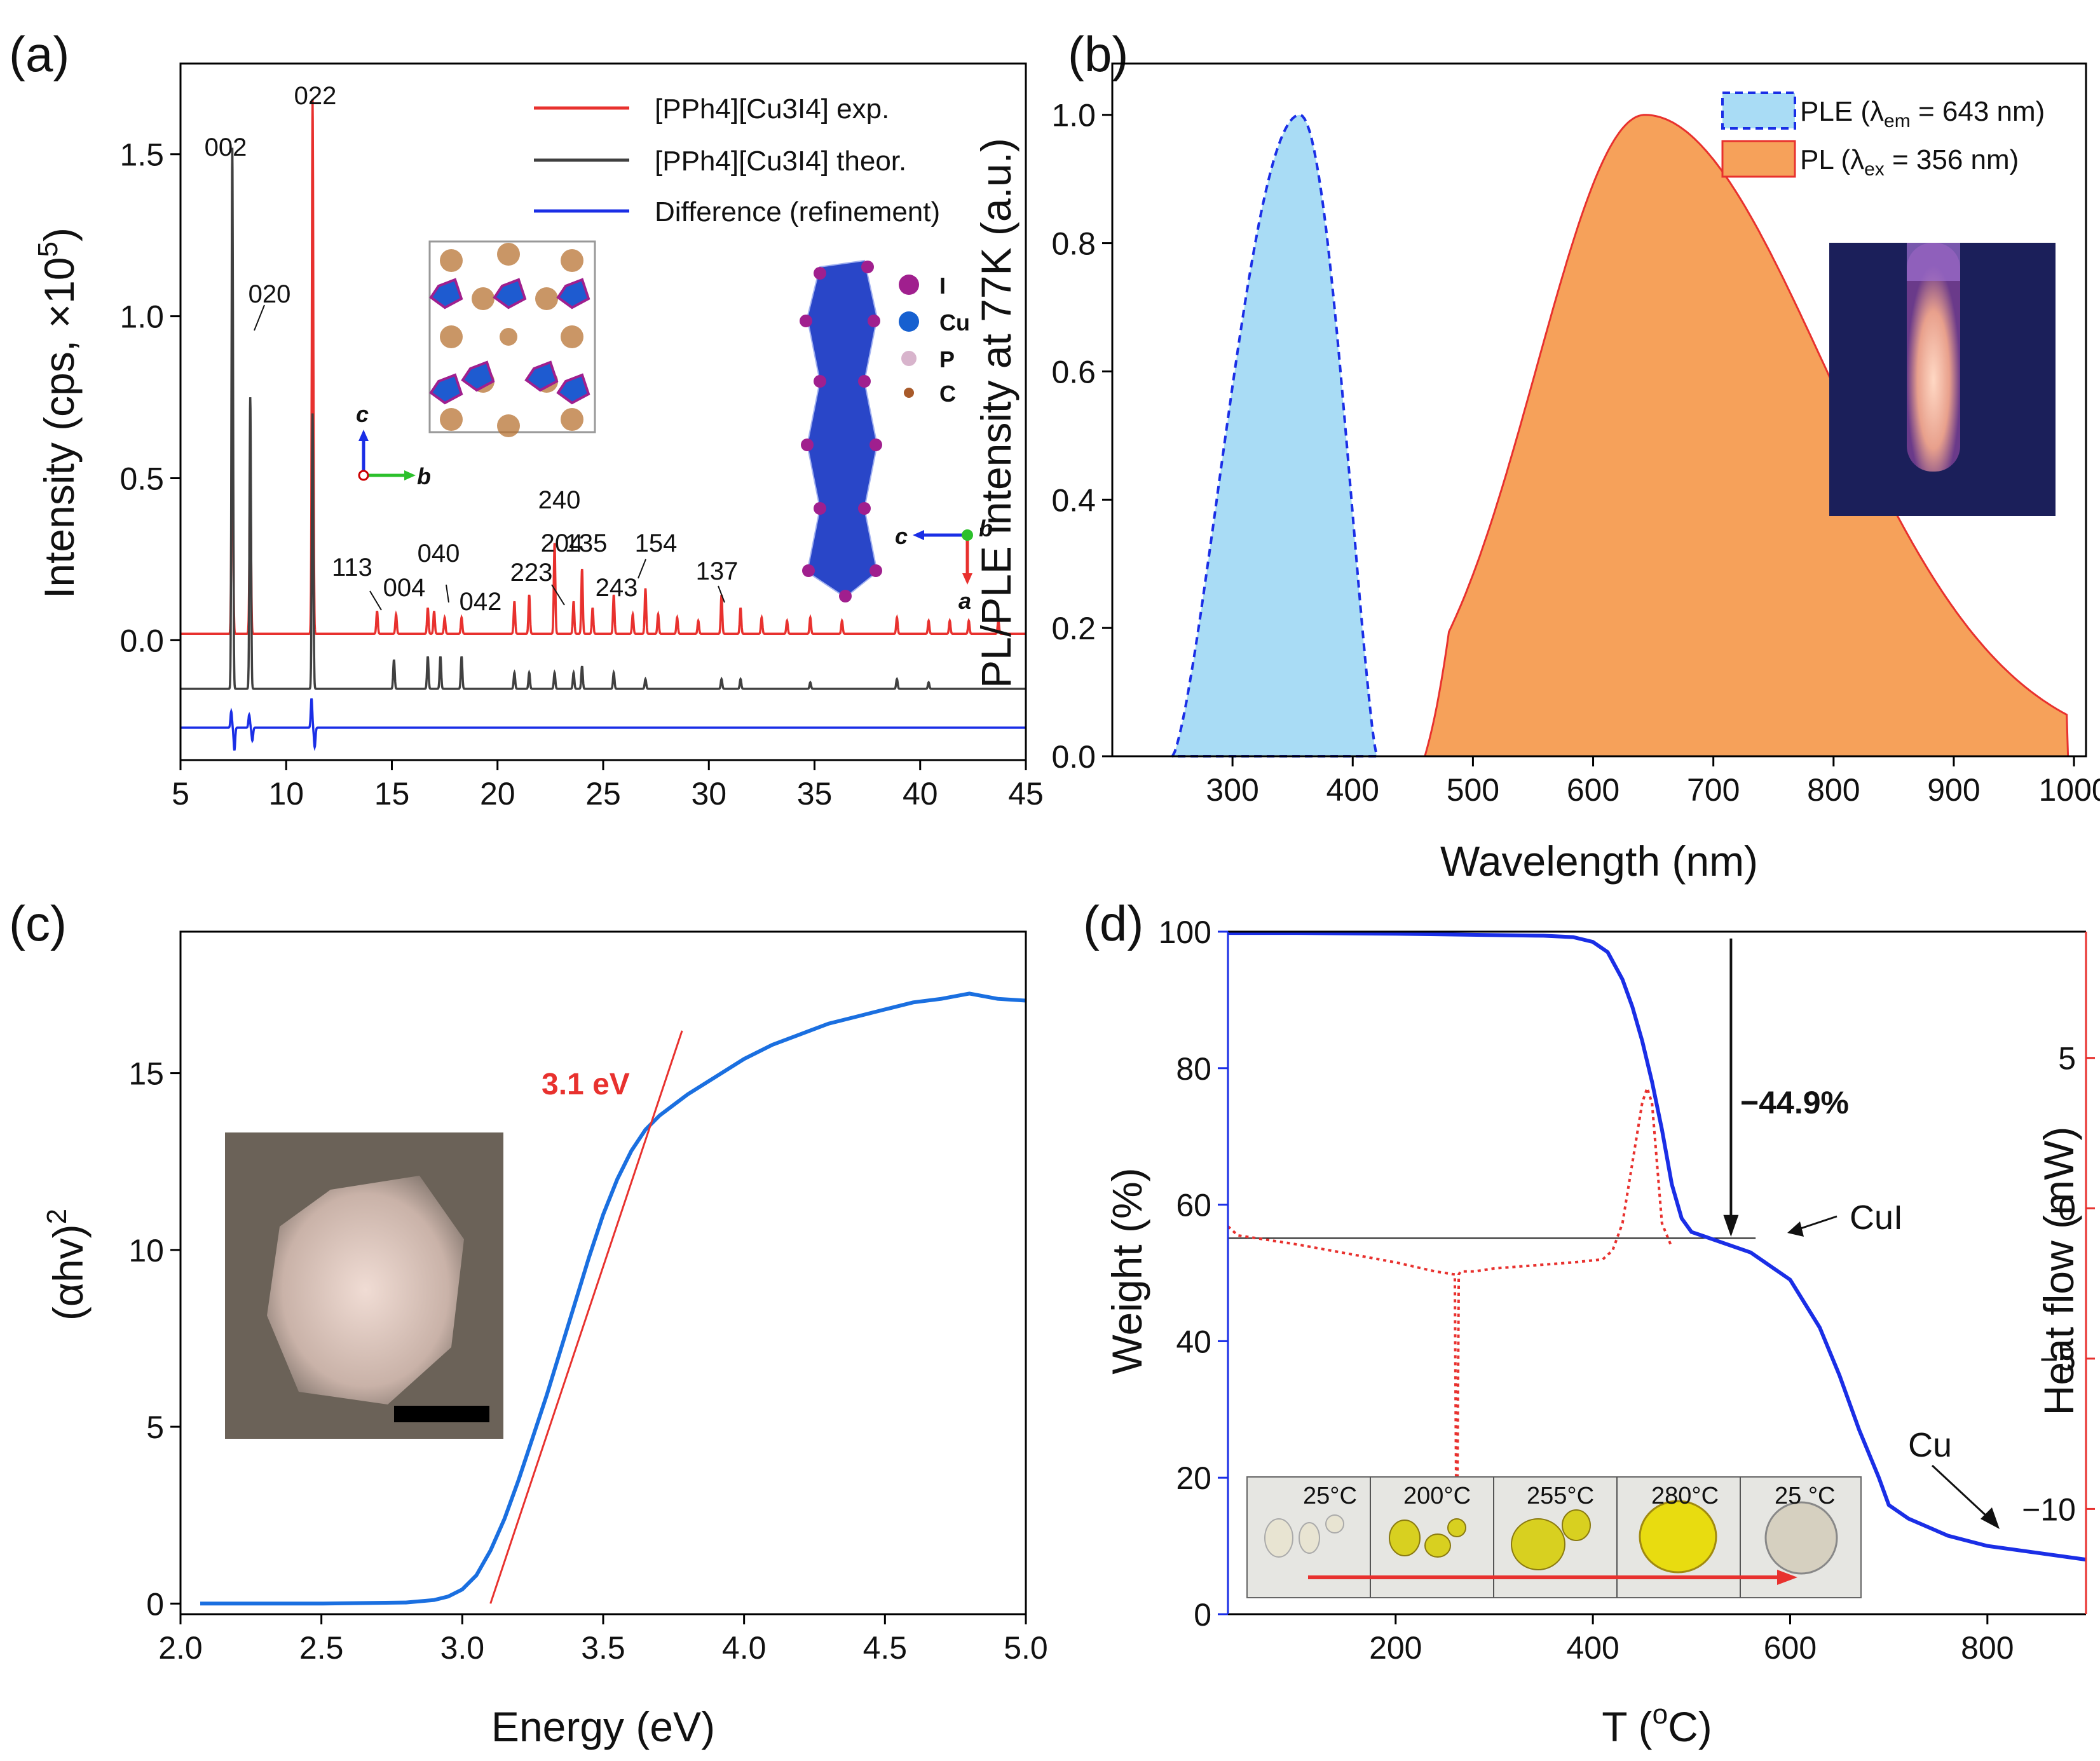 This screenshot has height=1761, width=2100. I want to click on x-tick-label-a: 35, so click(815, 794).